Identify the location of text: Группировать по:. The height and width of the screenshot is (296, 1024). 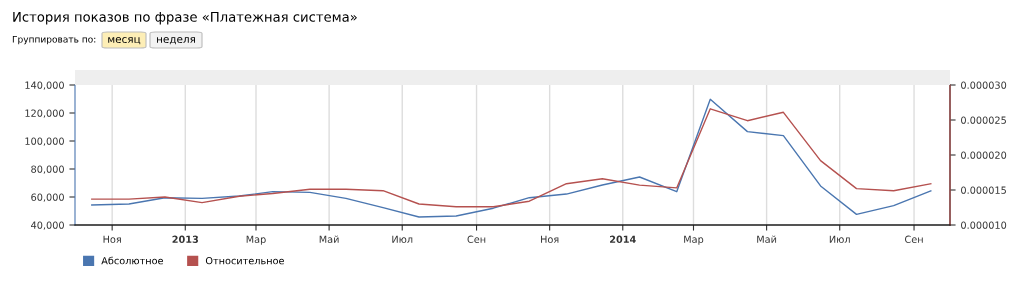
(54, 40).